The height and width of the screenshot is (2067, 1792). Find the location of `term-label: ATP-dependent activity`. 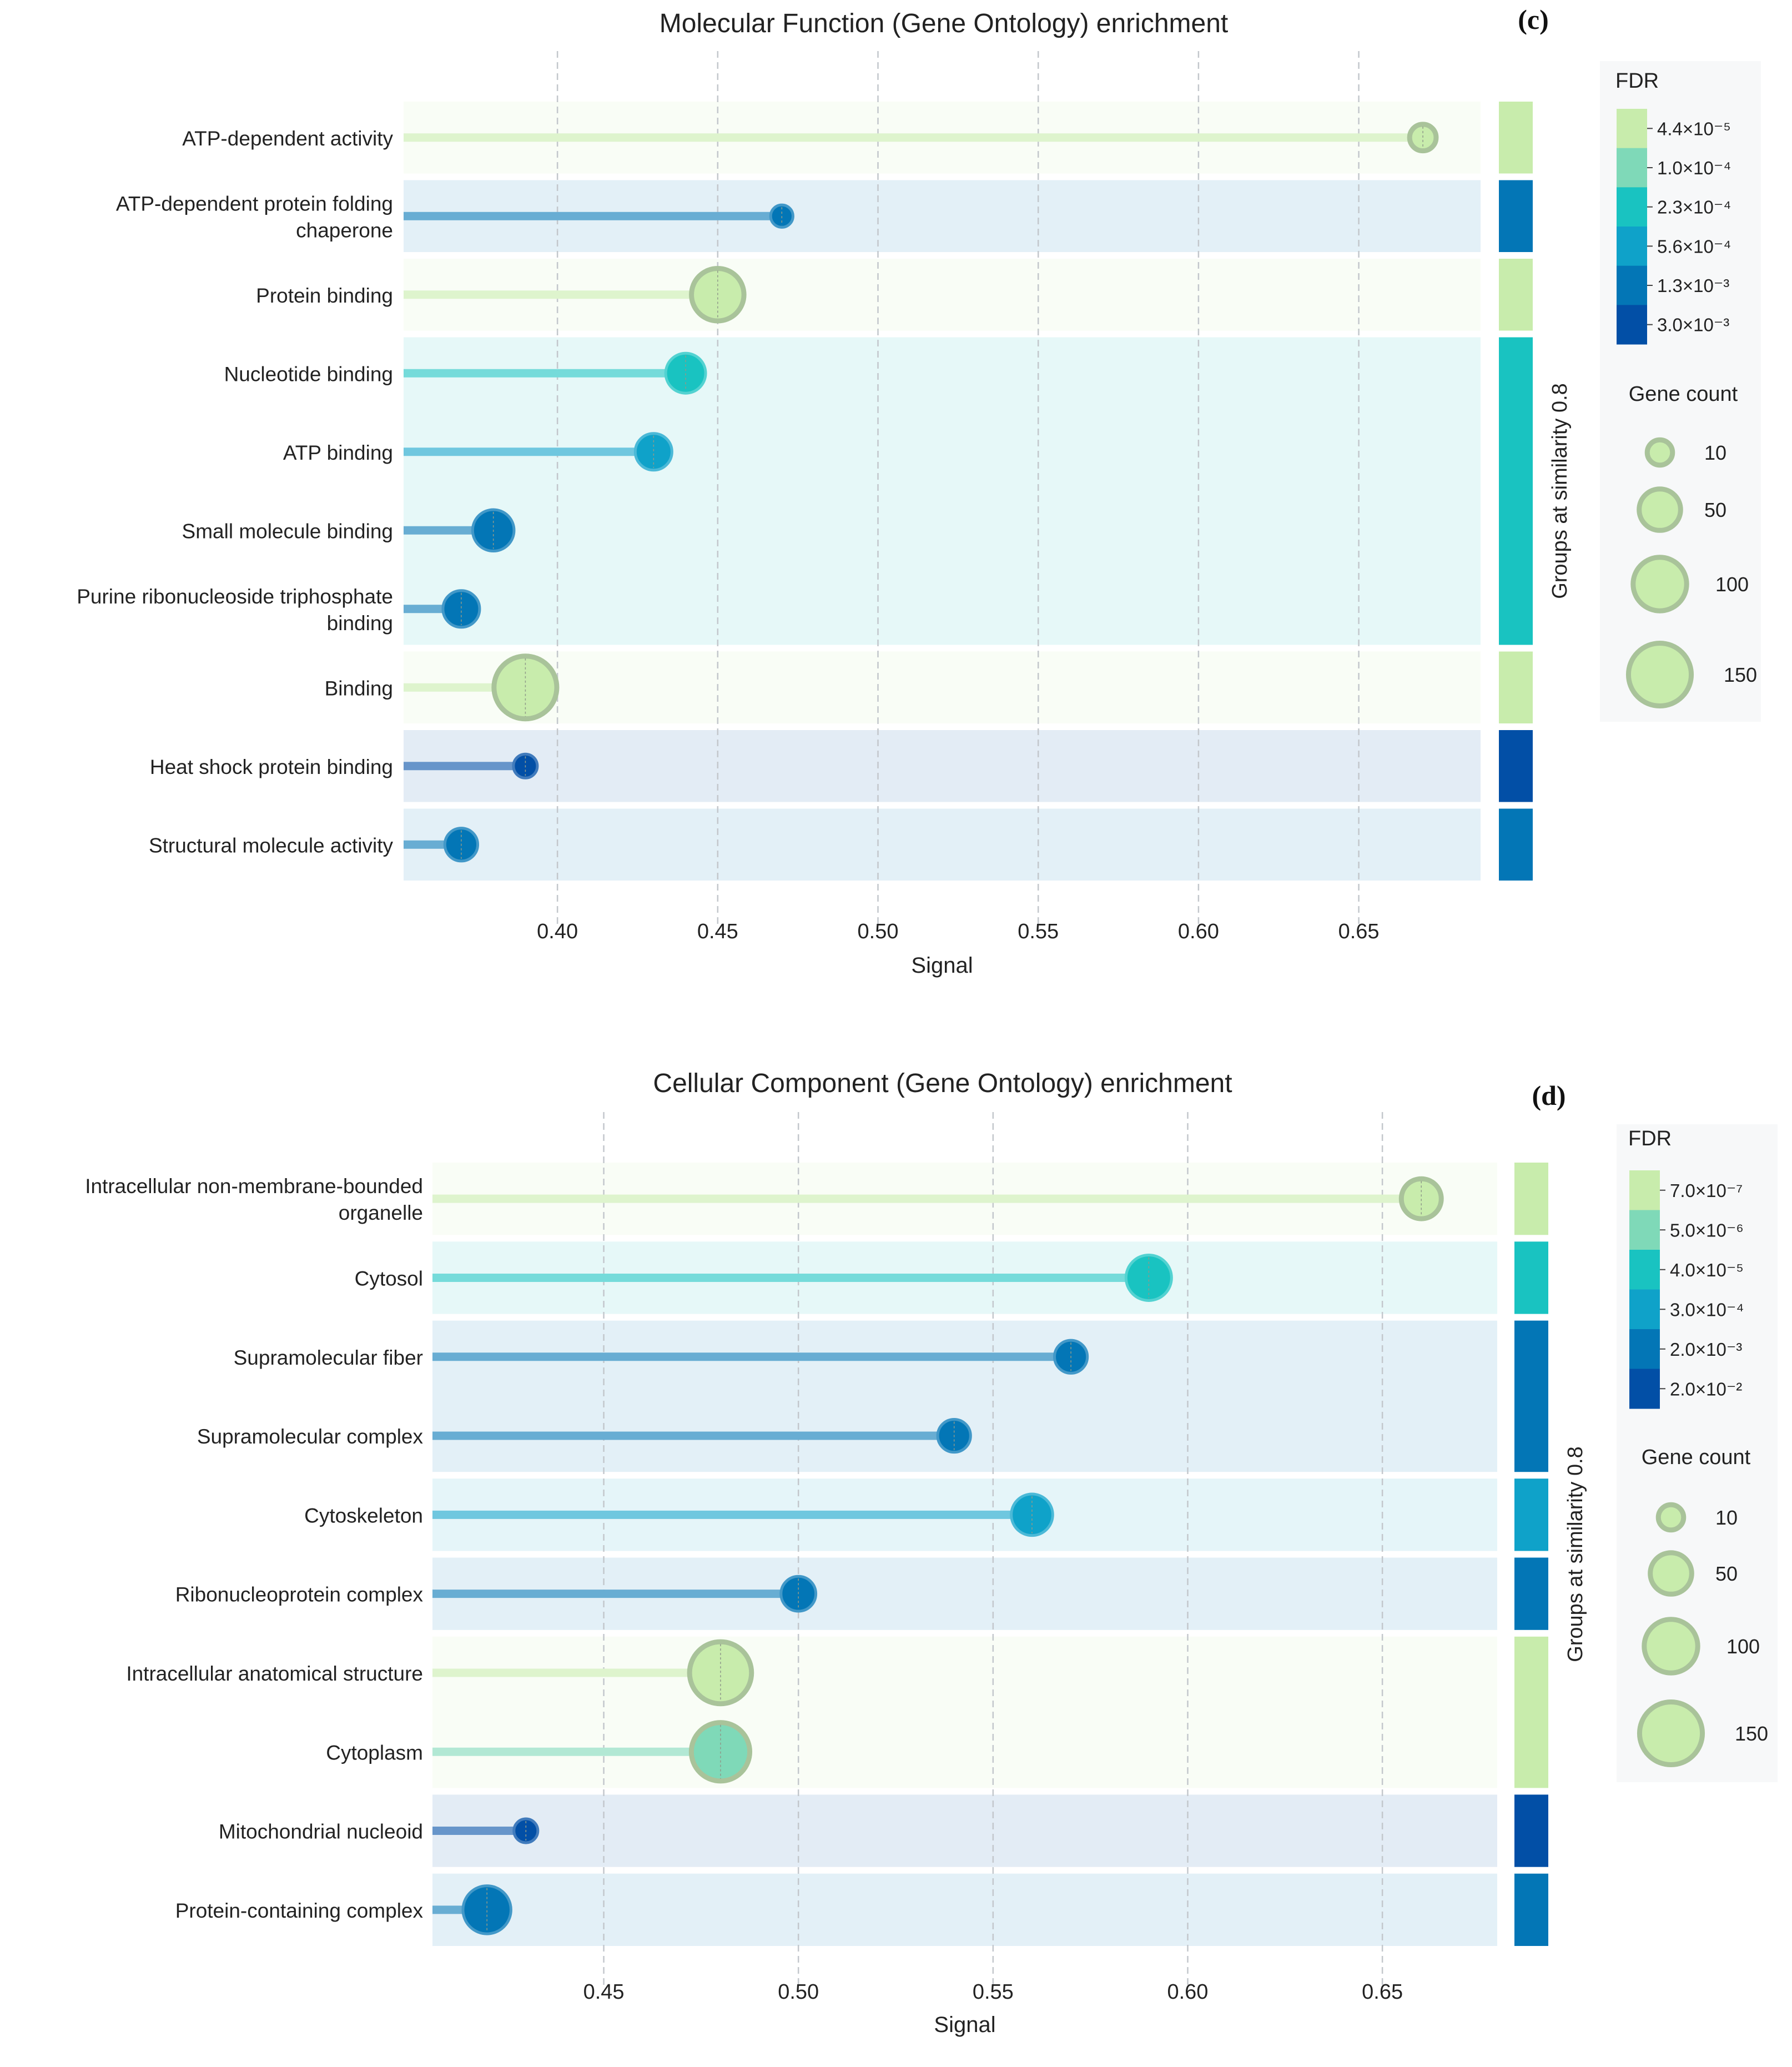

term-label: ATP-dependent activity is located at coordinates (288, 138).